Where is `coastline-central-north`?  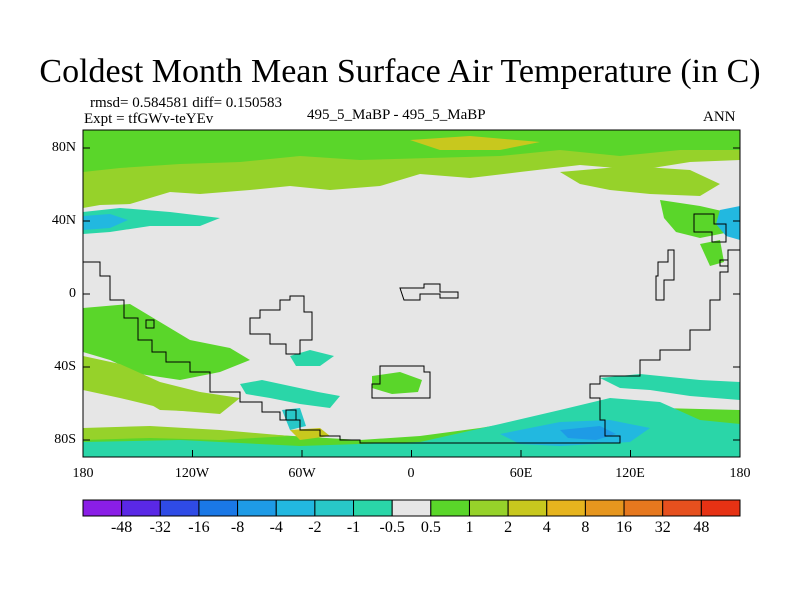 coastline-central-north is located at coordinates (429, 292).